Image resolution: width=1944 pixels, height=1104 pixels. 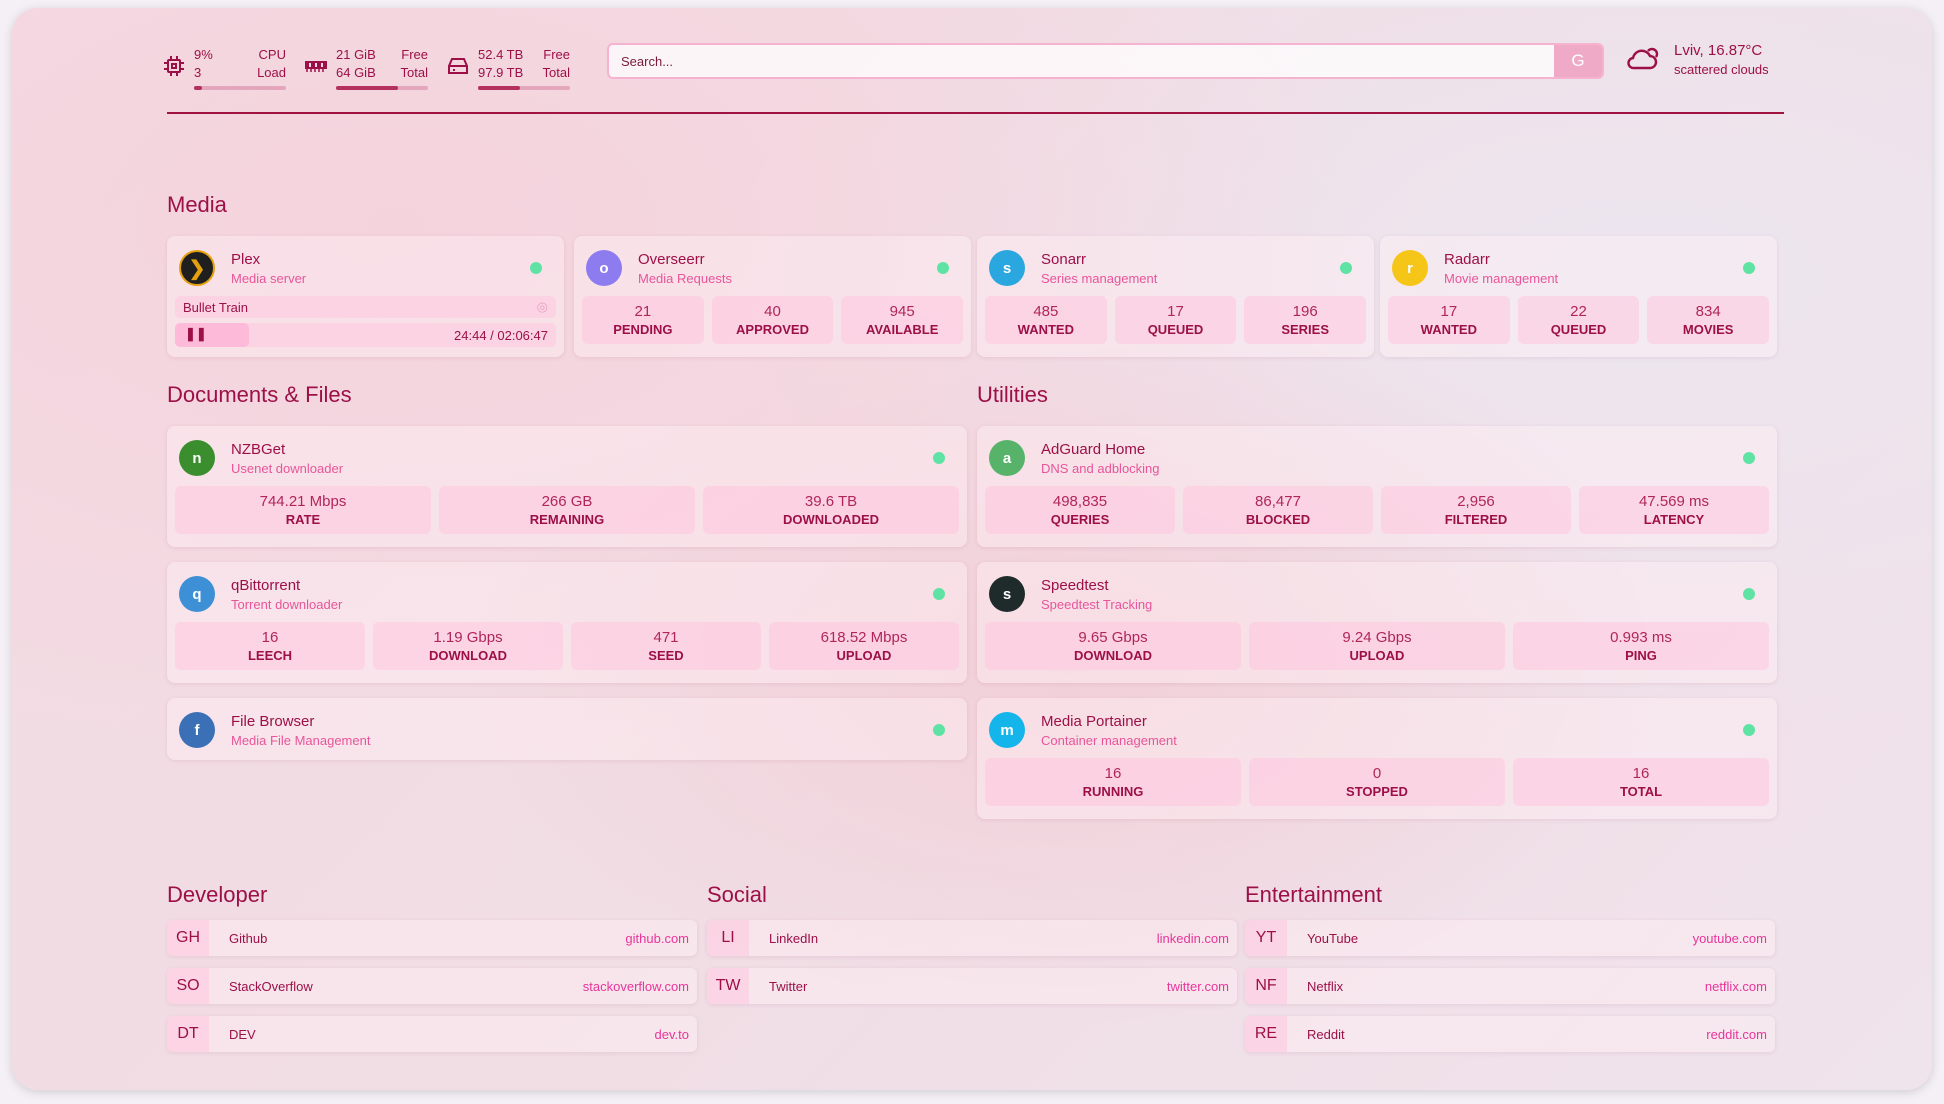 I want to click on bookmark-name: LinkedIn, so click(x=794, y=938).